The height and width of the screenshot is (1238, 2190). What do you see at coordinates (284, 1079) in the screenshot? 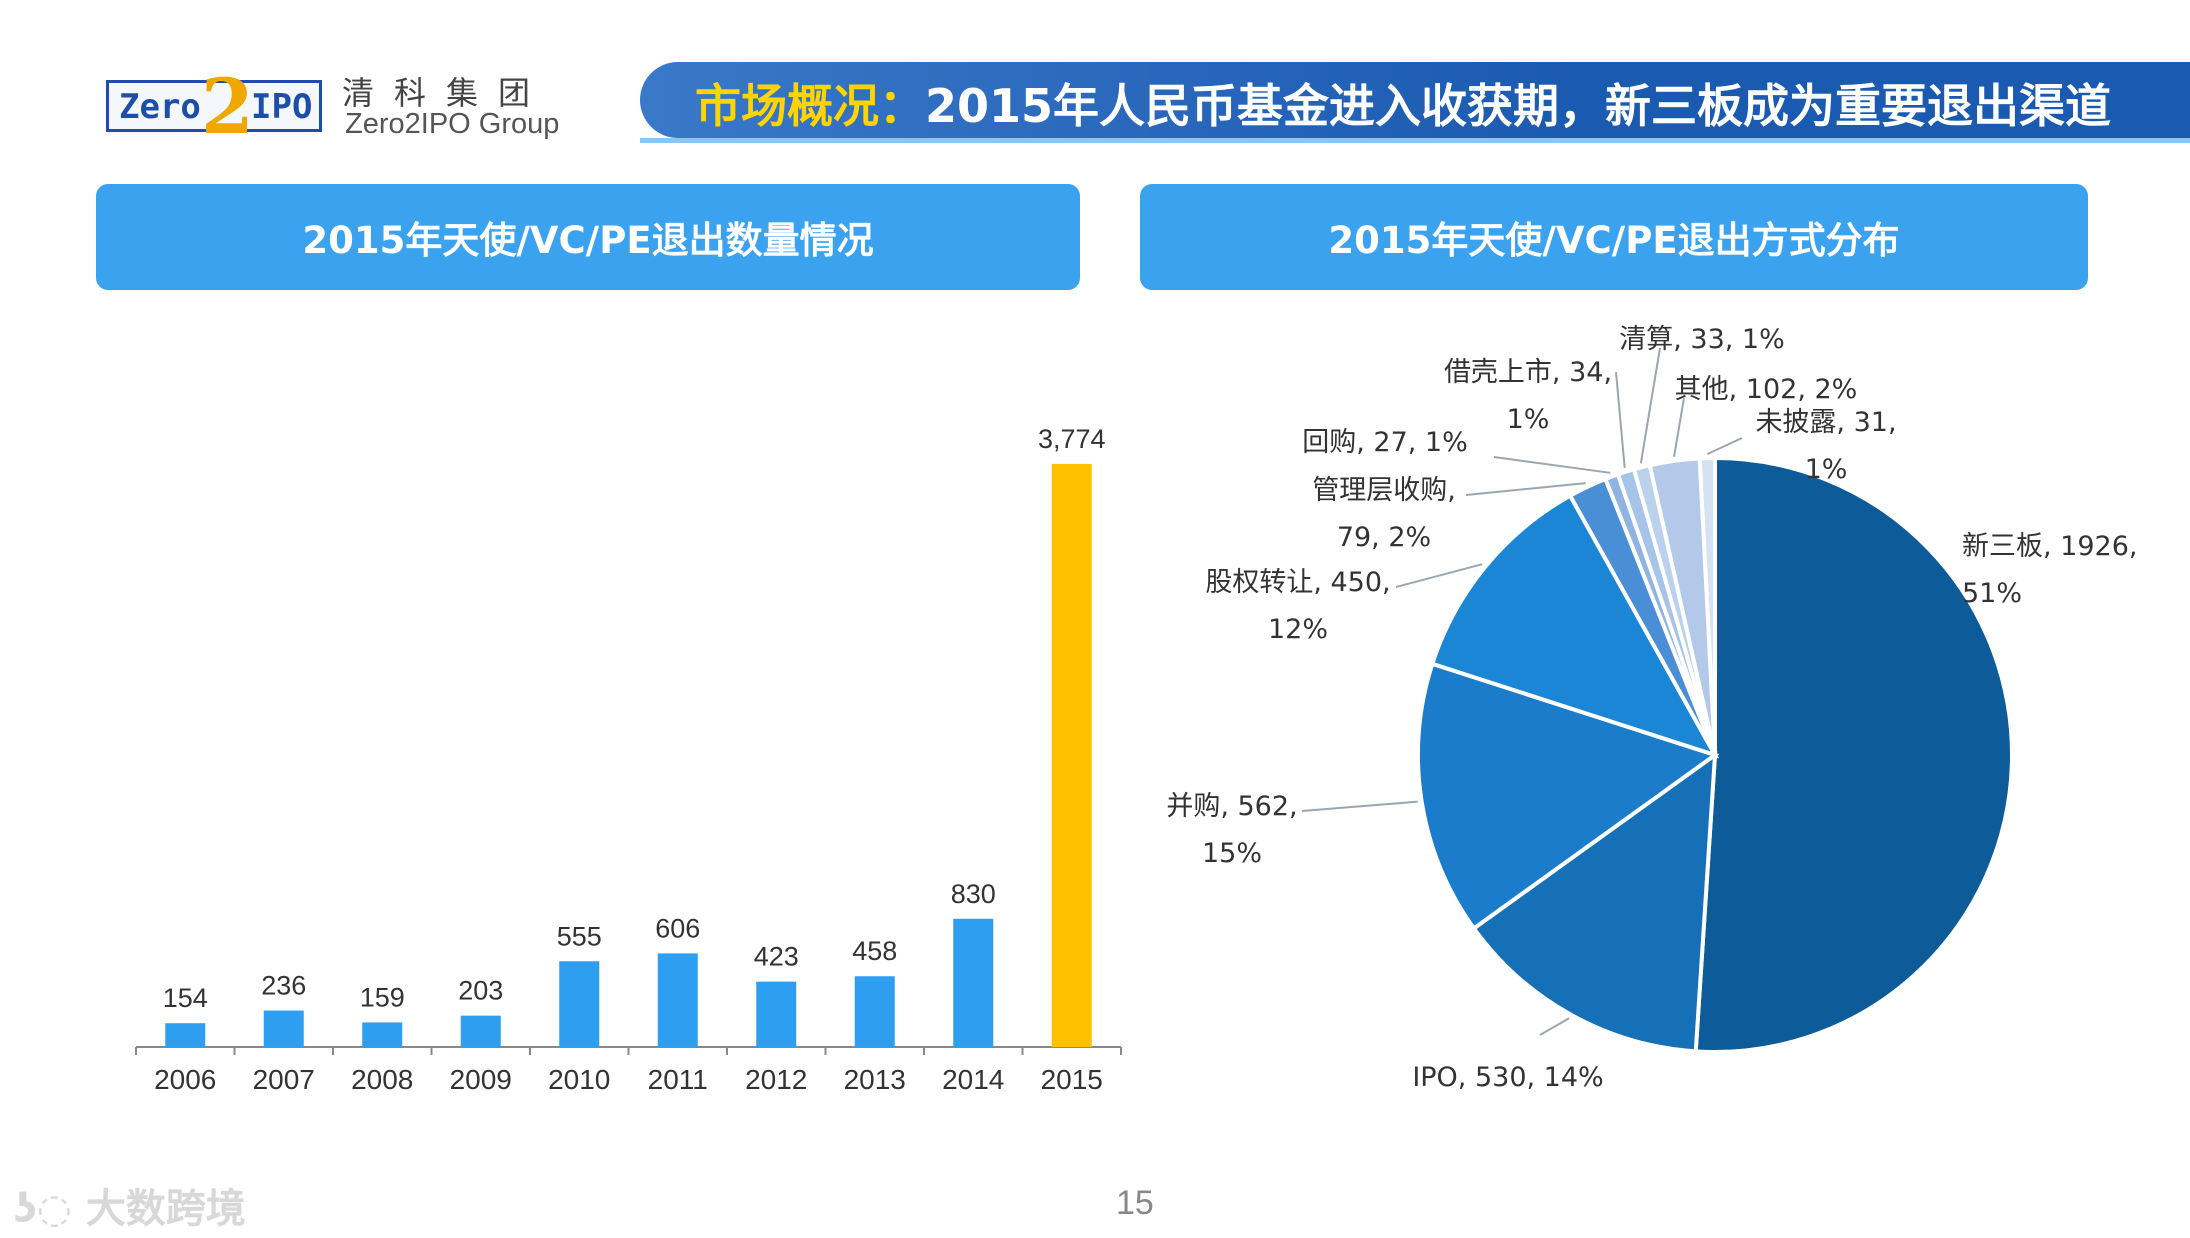
I see `x-tick-label: 2007` at bounding box center [284, 1079].